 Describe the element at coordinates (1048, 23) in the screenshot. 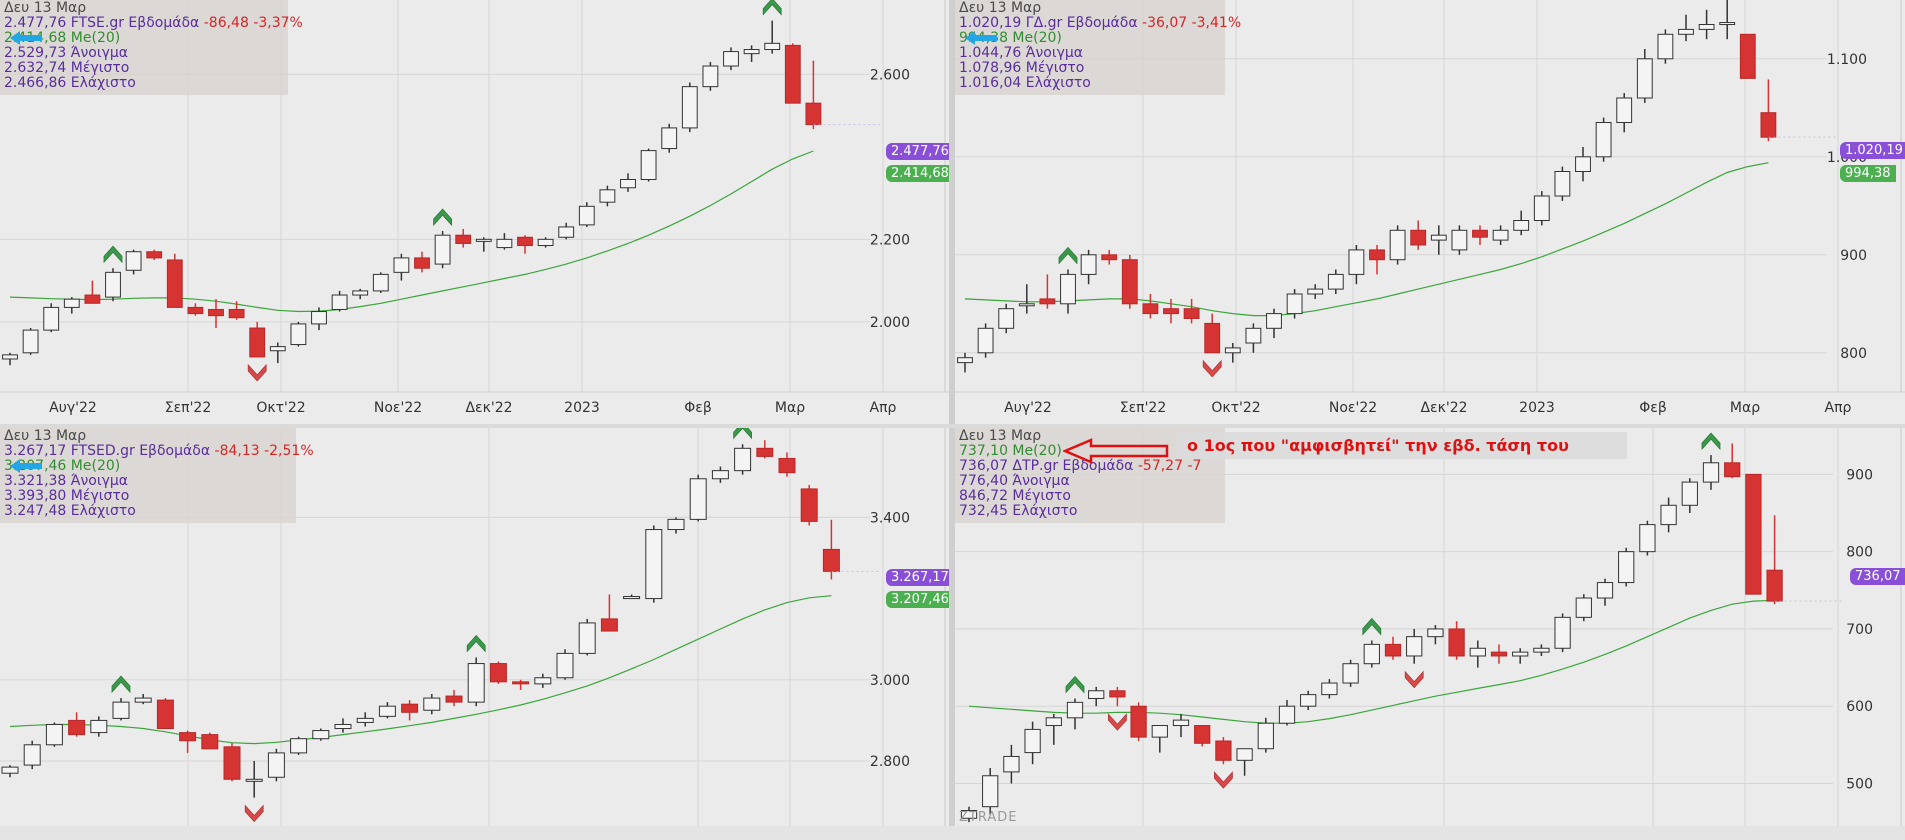

I see `legend-last-price: 1.020,19 ΓΔ.gr Εβδομάδα` at that location.